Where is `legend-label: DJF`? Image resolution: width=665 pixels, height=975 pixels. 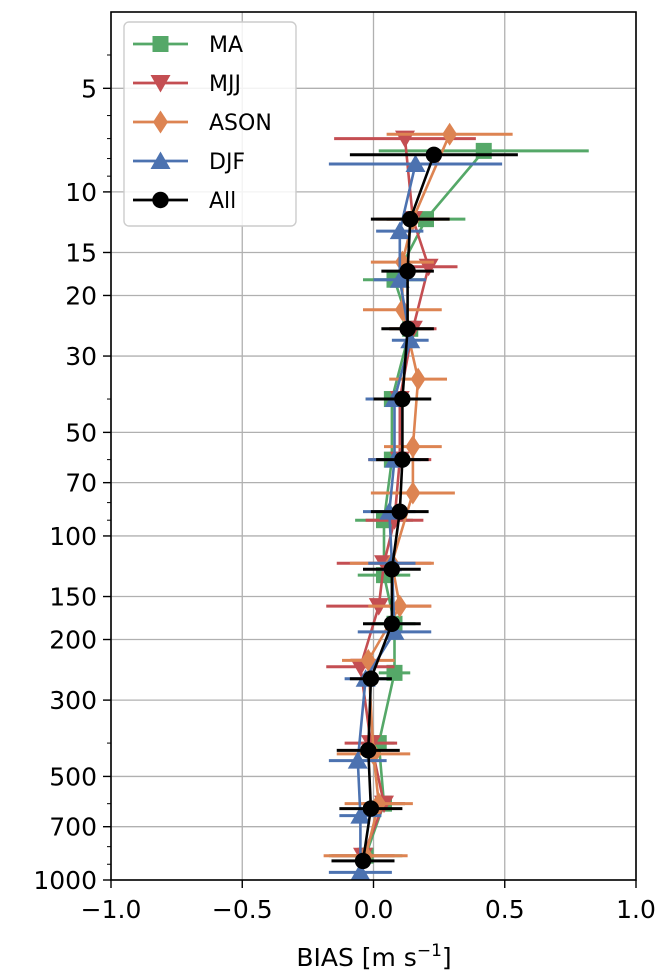 legend-label: DJF is located at coordinates (227, 162).